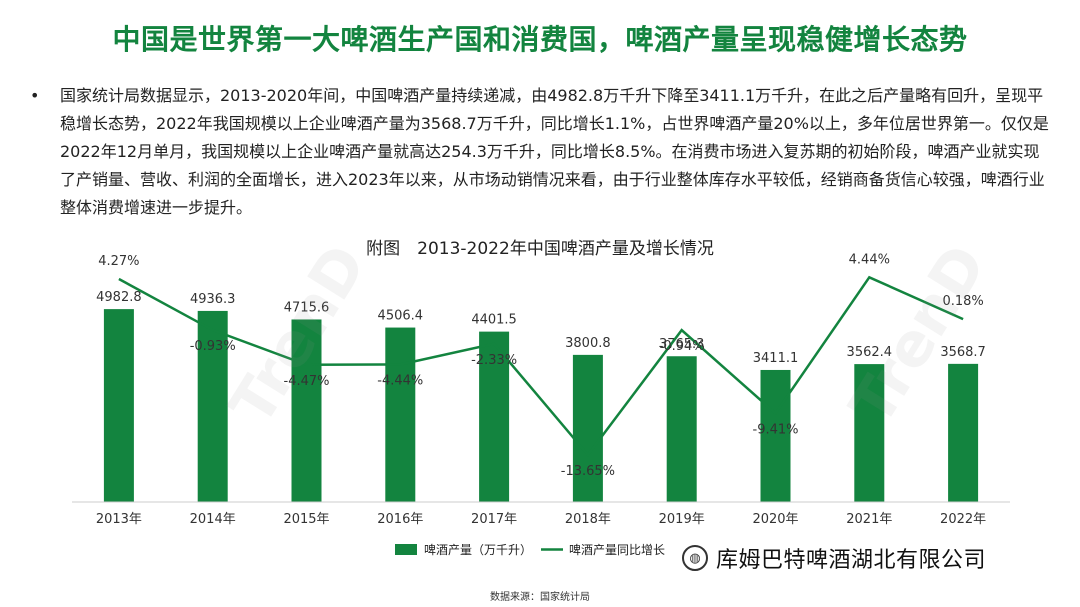 The height and width of the screenshot is (607, 1080). What do you see at coordinates (776, 429) in the screenshot?
I see `growth-value-label-7: -9.41%` at bounding box center [776, 429].